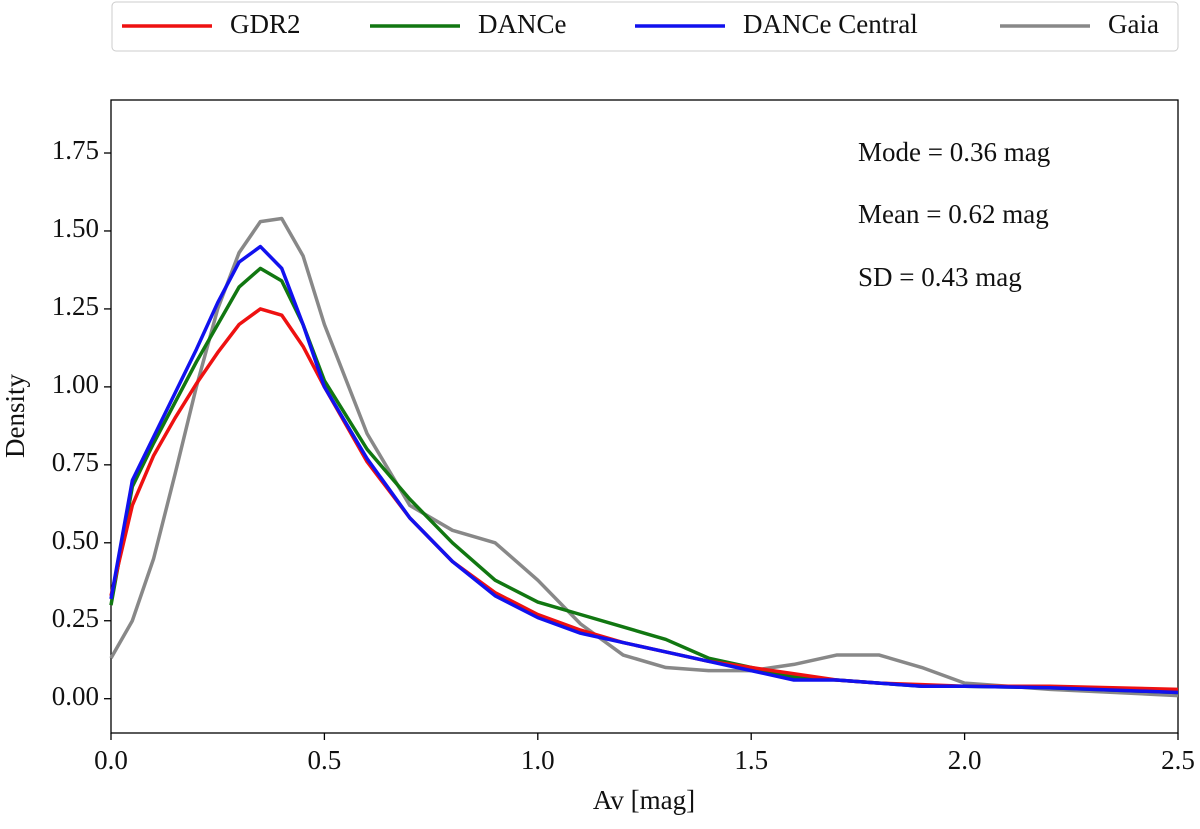 Image resolution: width=1200 pixels, height=829 pixels. Describe the element at coordinates (1133, 24) in the screenshot. I see `legend-label: Gaia` at that location.